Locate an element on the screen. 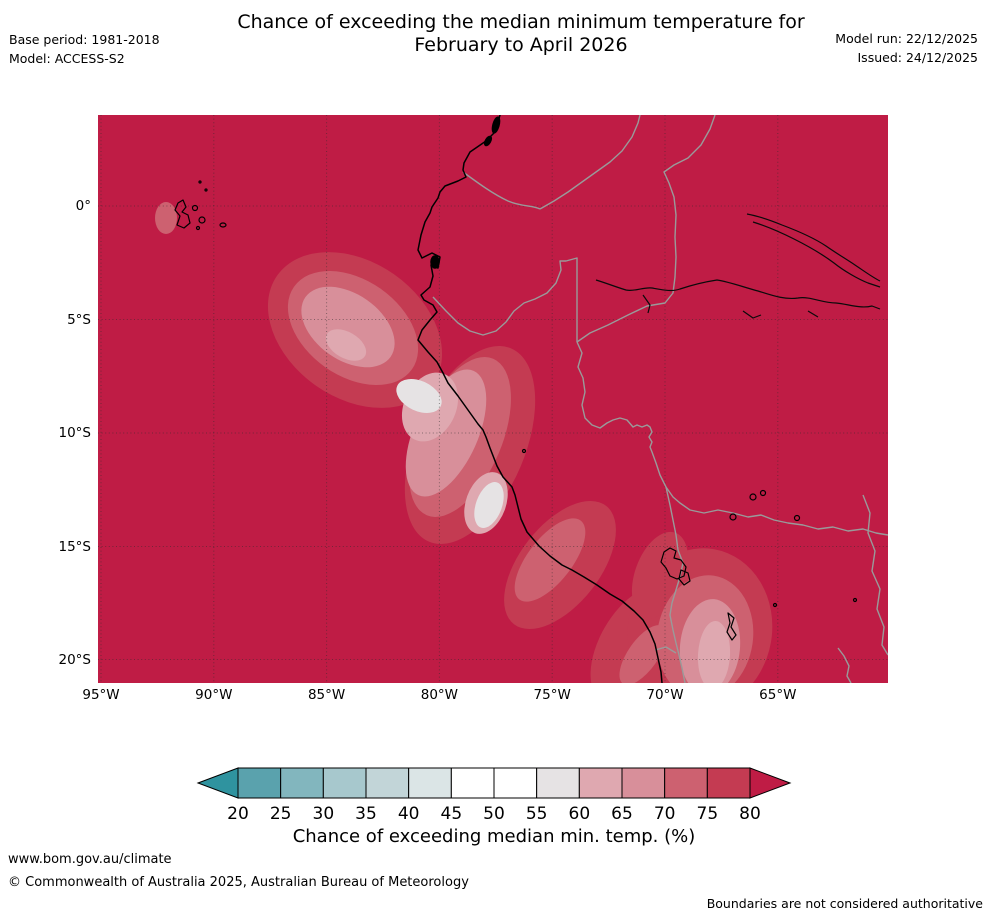 This screenshot has height=919, width=988. colorbar-tick-label: 75 is located at coordinates (708, 814).